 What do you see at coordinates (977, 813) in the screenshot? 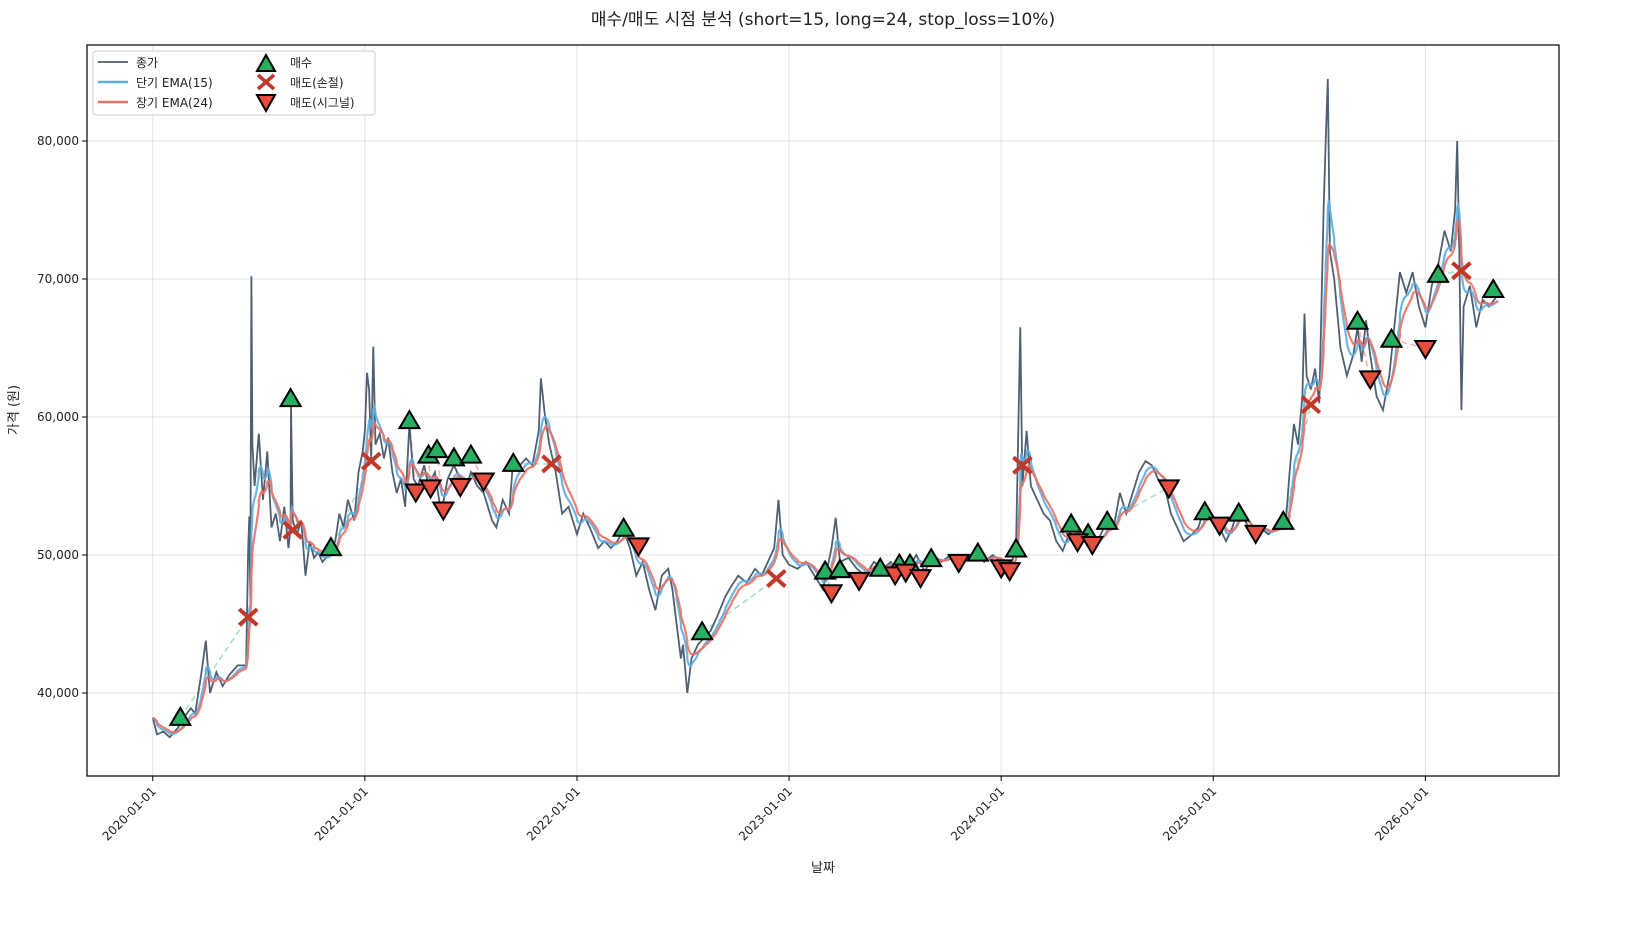
I see `x-tick-label: 2024-01-01` at bounding box center [977, 813].